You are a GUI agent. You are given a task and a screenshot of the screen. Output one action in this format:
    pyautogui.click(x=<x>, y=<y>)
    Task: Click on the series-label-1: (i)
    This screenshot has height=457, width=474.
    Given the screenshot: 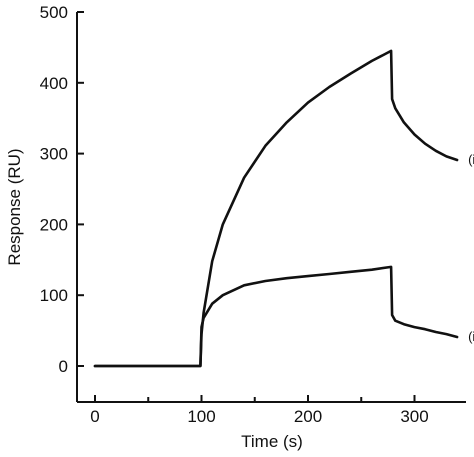 What is the action you would take?
    pyautogui.click(x=471, y=159)
    